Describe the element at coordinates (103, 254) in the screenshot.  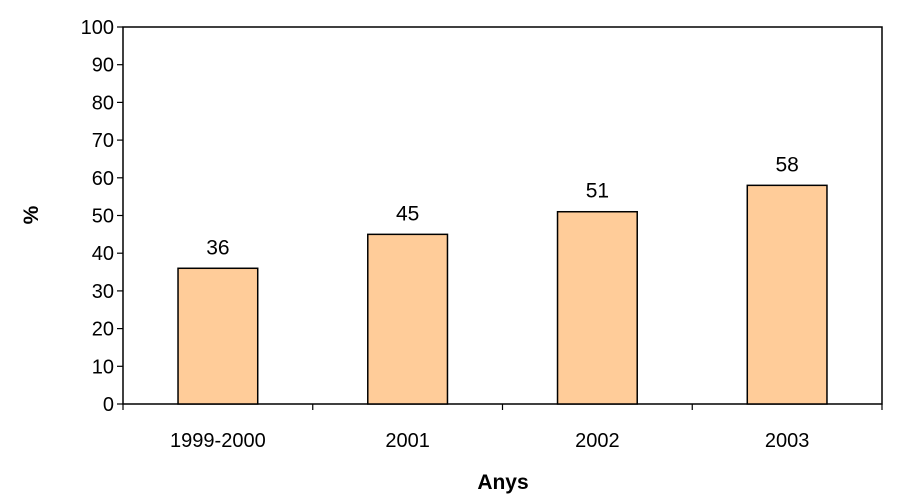
I see `y-tick-label: 40` at that location.